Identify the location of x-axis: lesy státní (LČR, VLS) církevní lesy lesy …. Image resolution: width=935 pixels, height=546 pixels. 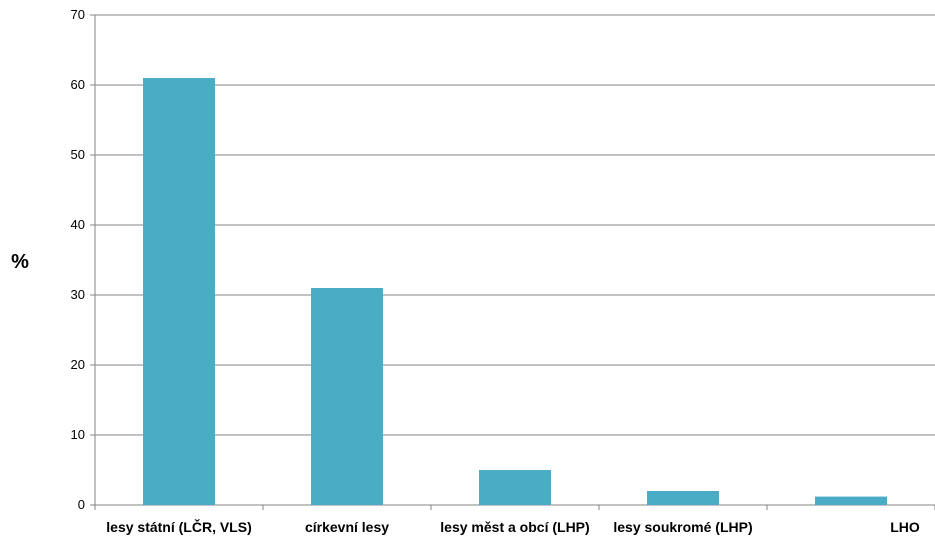
(514, 519).